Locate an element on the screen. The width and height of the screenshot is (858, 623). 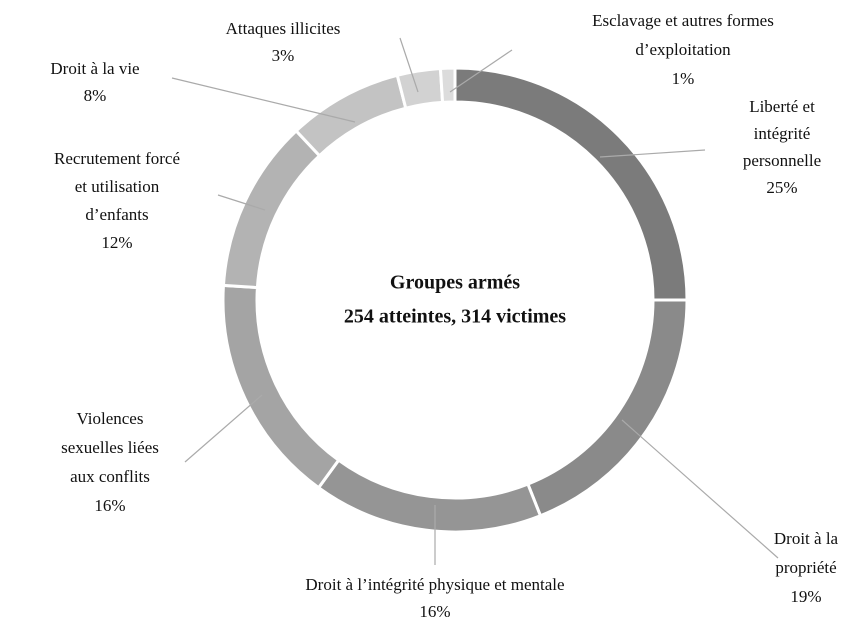
category-label: Droit à l’intégrité physique et mentale is located at coordinates (434, 584).